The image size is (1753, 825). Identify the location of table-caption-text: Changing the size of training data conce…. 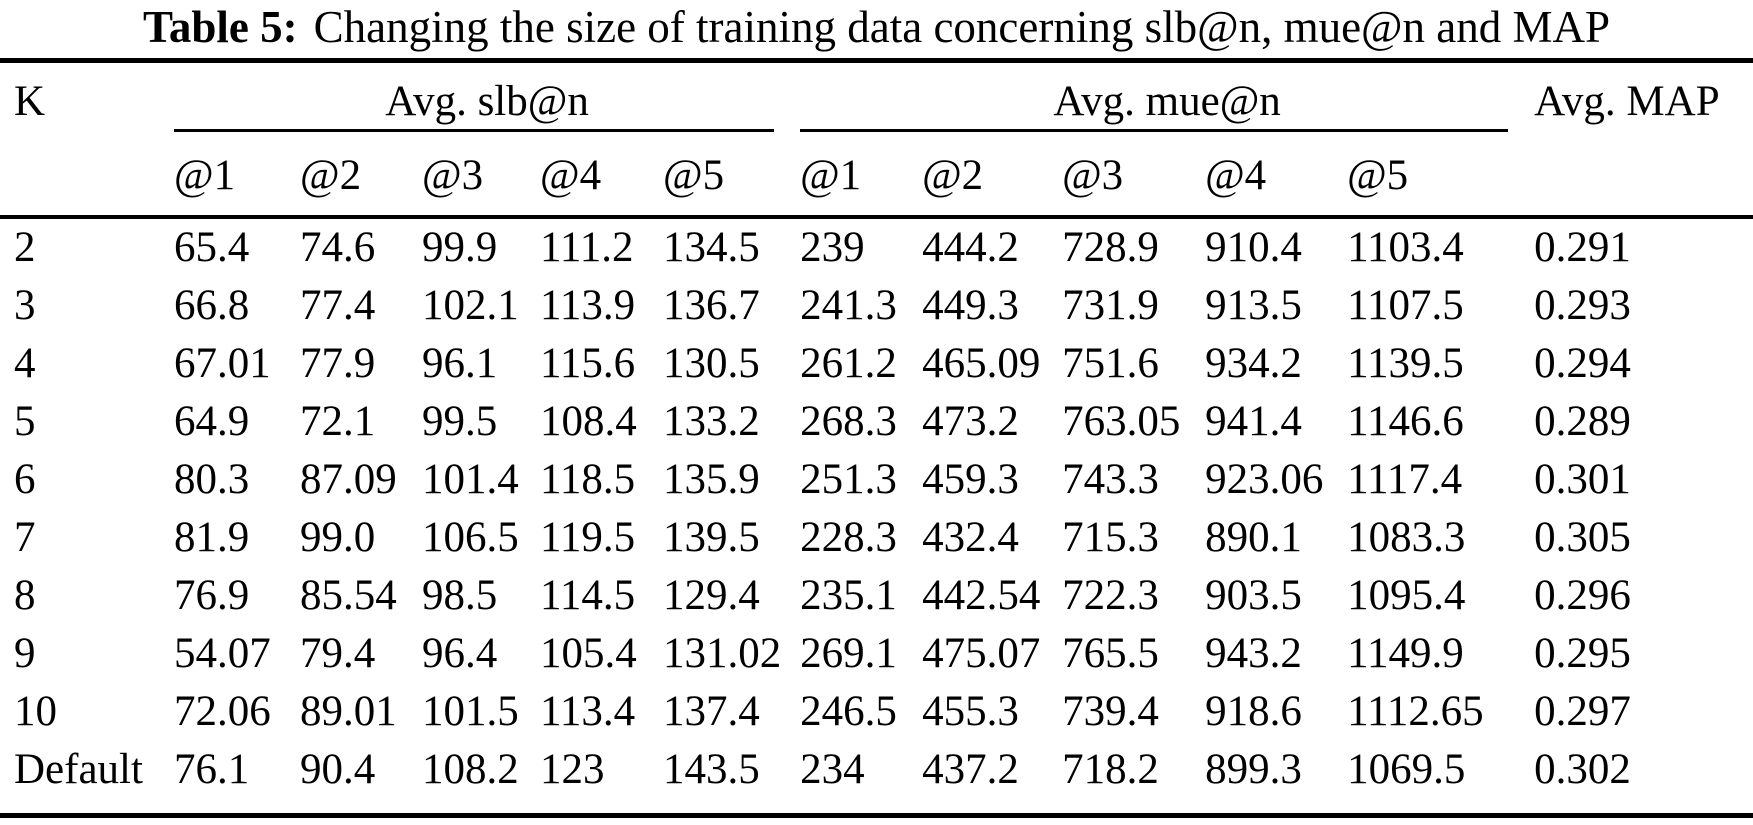
(961, 27).